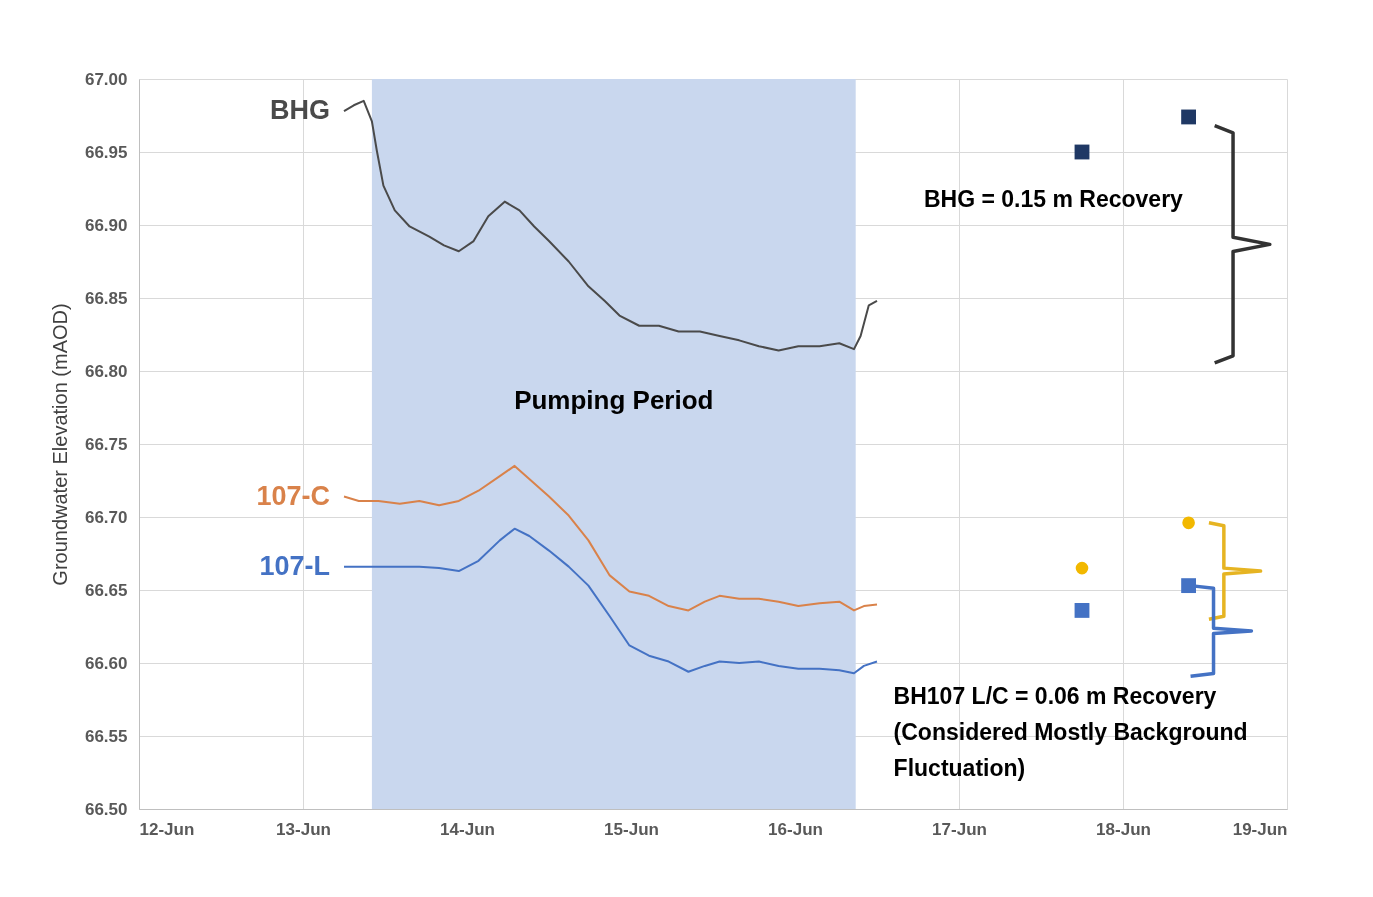 Image resolution: width=1373 pixels, height=897 pixels. I want to click on y-tick-label: 66.95, so click(106, 152).